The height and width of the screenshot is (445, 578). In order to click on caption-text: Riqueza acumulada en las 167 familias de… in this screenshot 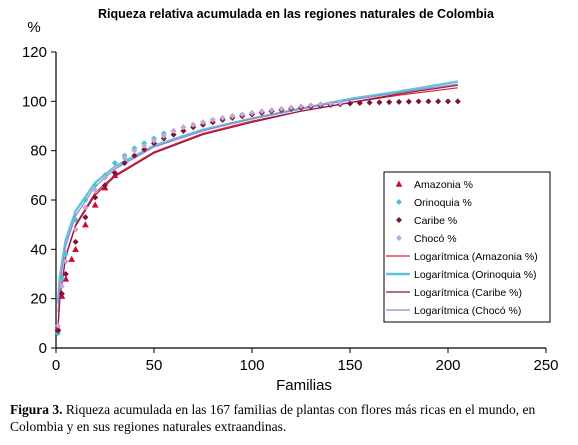, I will do `click(273, 418)`.